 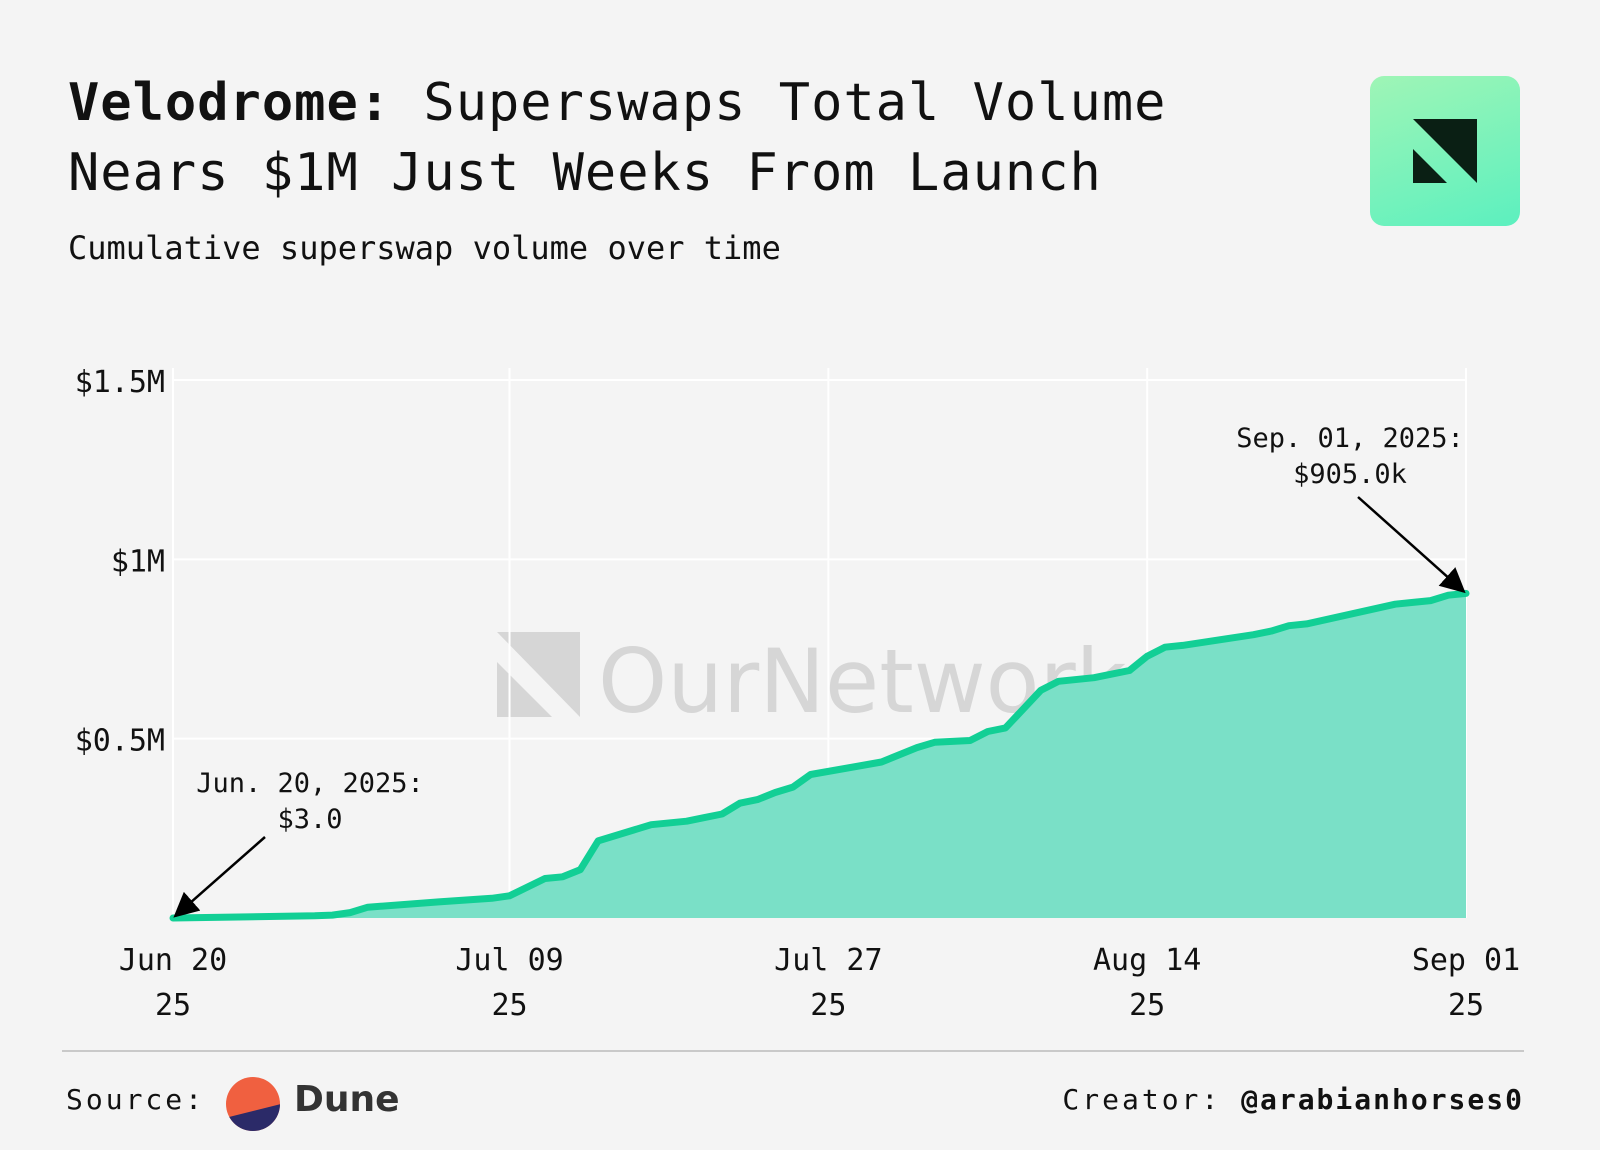 I want to click on y-tick-label: $0.5M, so click(x=120, y=741).